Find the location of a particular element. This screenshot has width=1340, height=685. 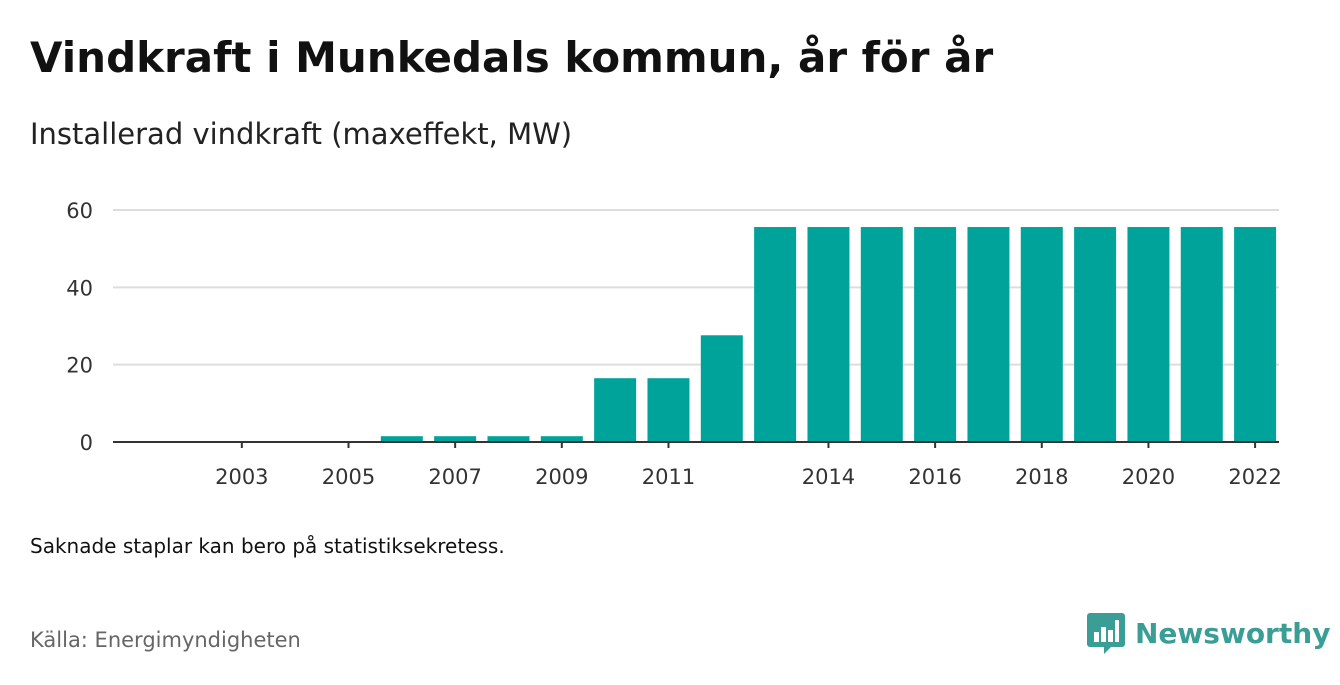

chart-title: Vindkraft i Munkedals kommun, år för år is located at coordinates (512, 57).